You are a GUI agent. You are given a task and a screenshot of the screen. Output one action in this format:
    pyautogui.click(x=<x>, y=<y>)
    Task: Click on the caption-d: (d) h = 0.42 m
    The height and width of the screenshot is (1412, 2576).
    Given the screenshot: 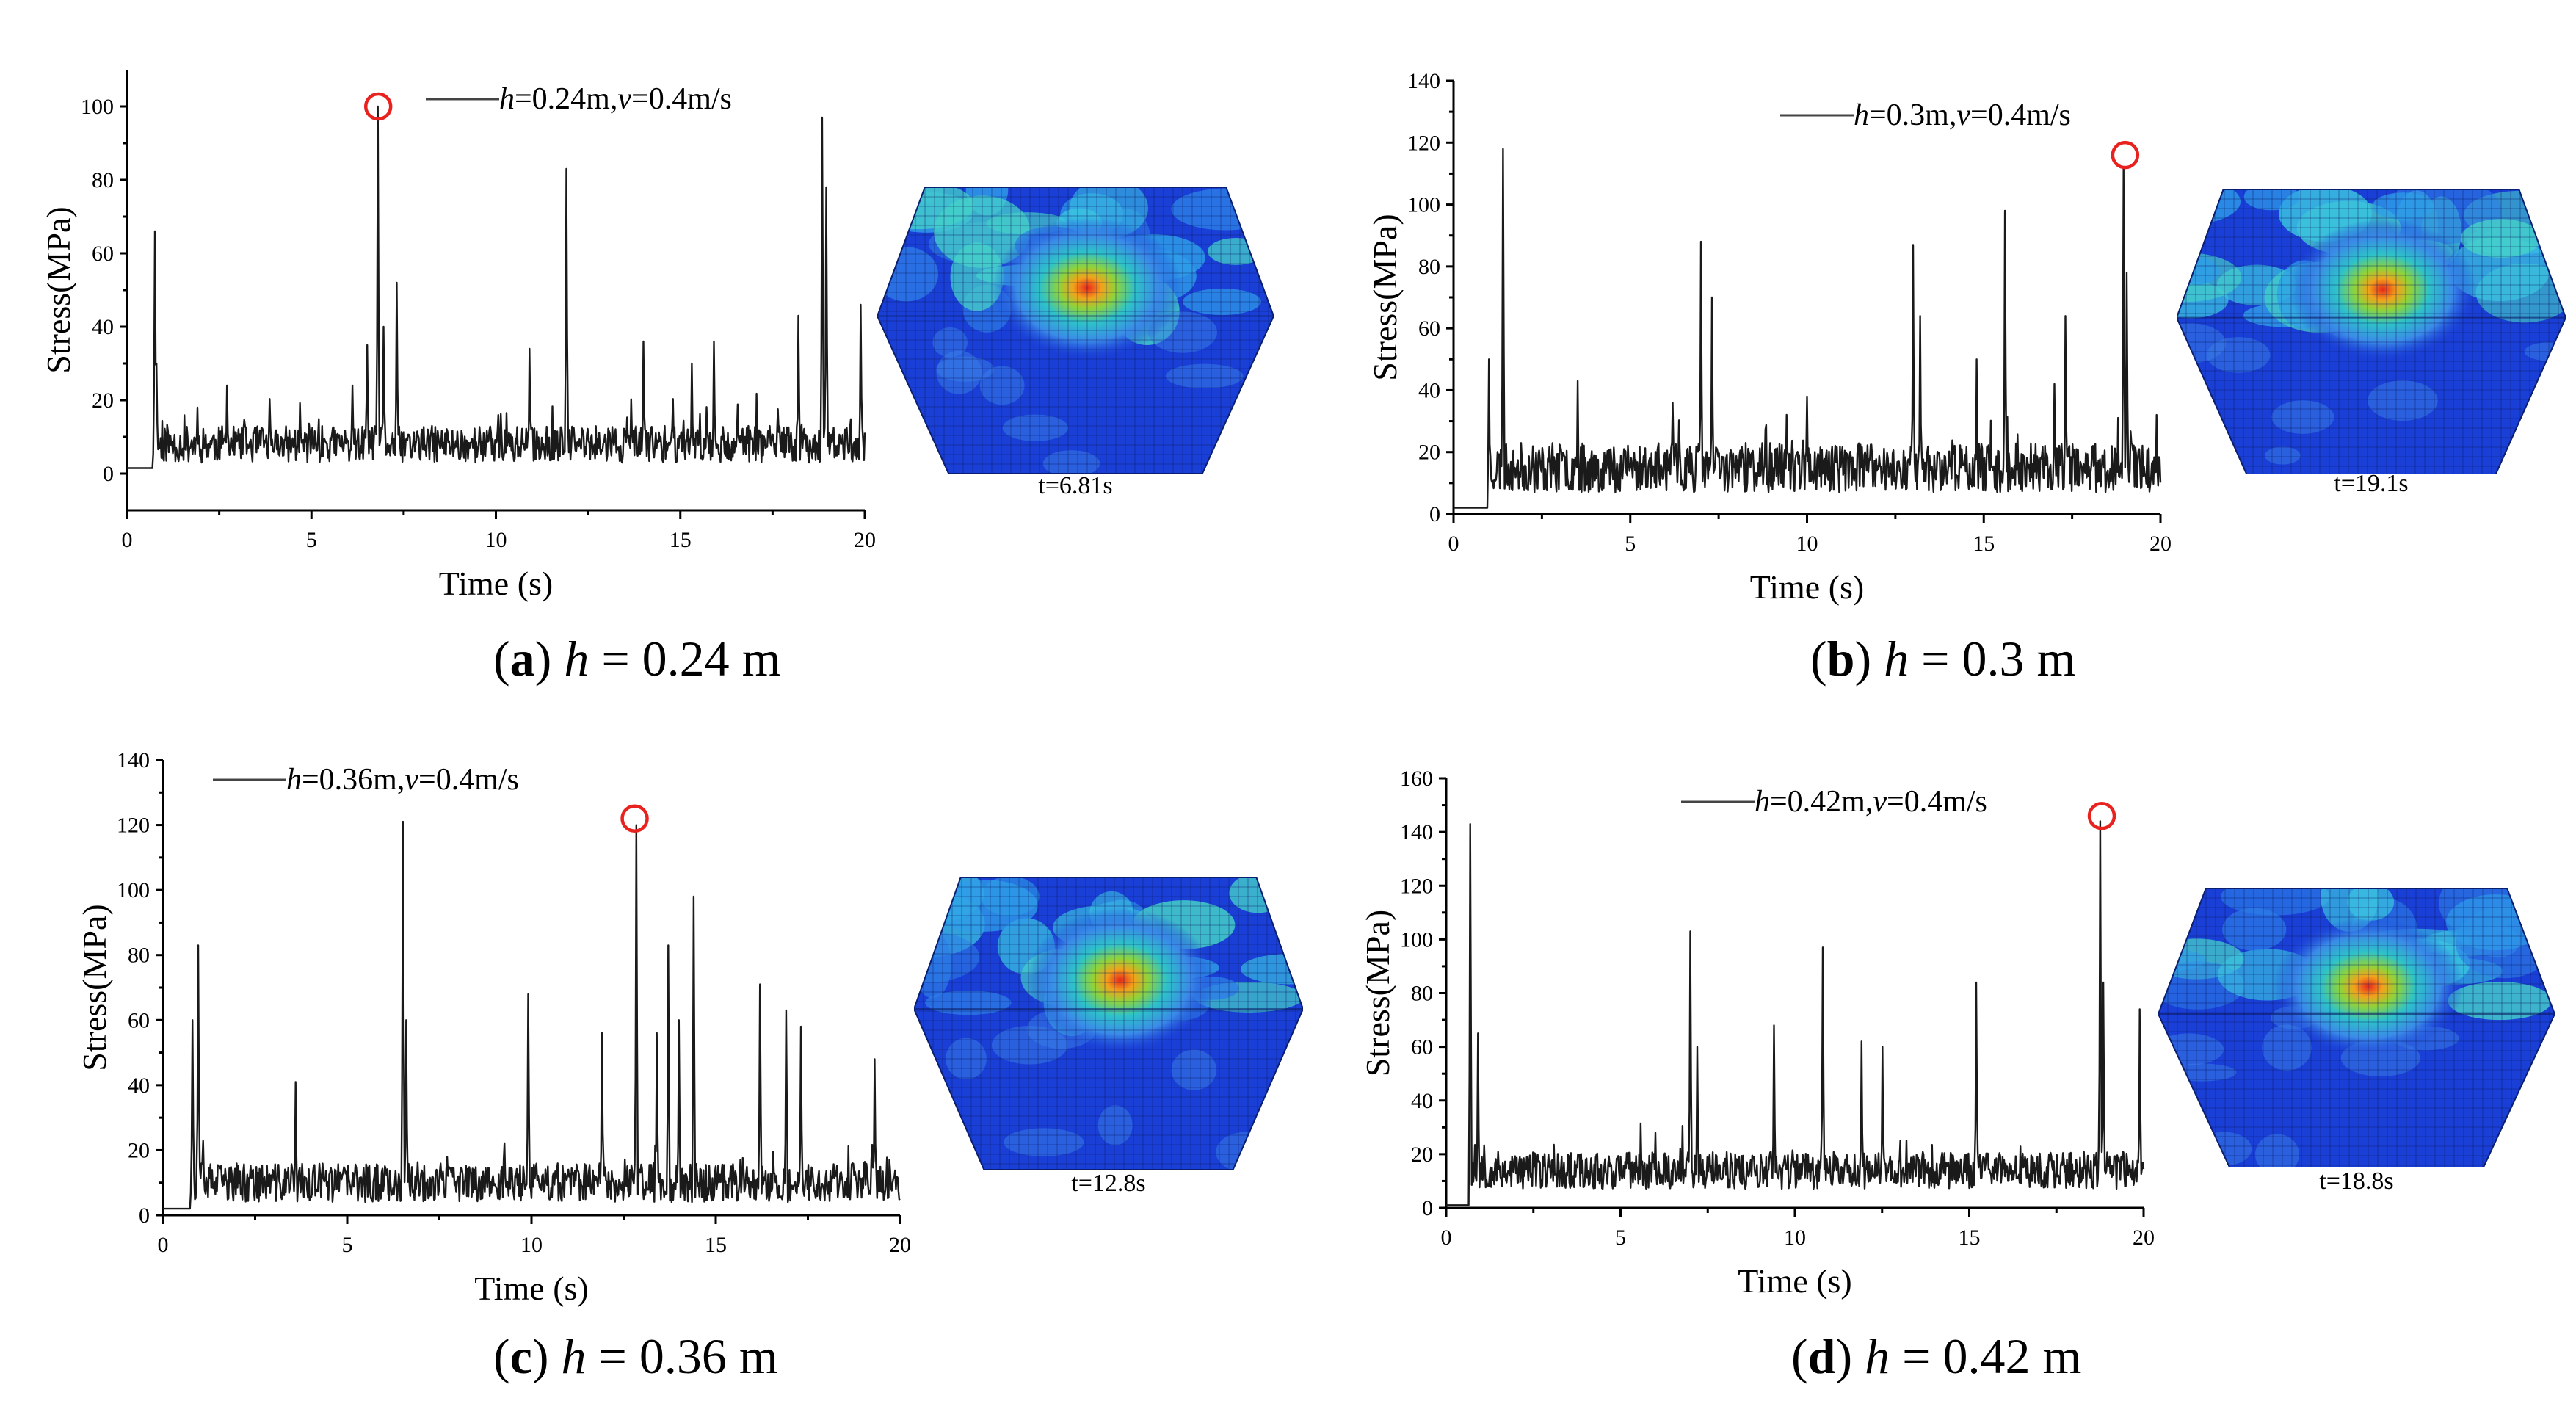 What is the action you would take?
    pyautogui.click(x=1937, y=1356)
    